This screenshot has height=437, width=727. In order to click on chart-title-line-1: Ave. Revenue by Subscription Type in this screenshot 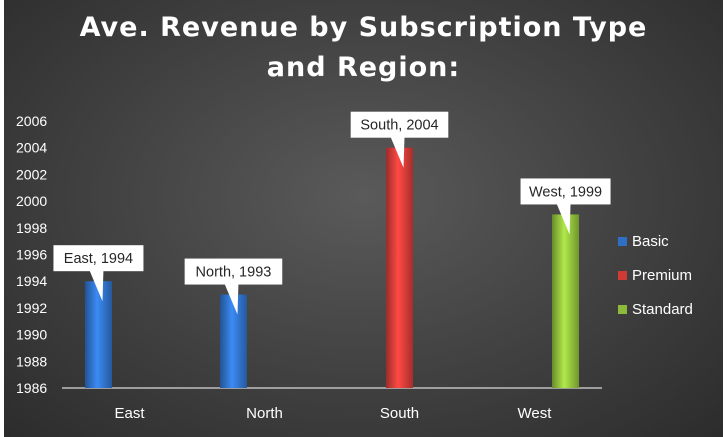, I will do `click(363, 27)`.